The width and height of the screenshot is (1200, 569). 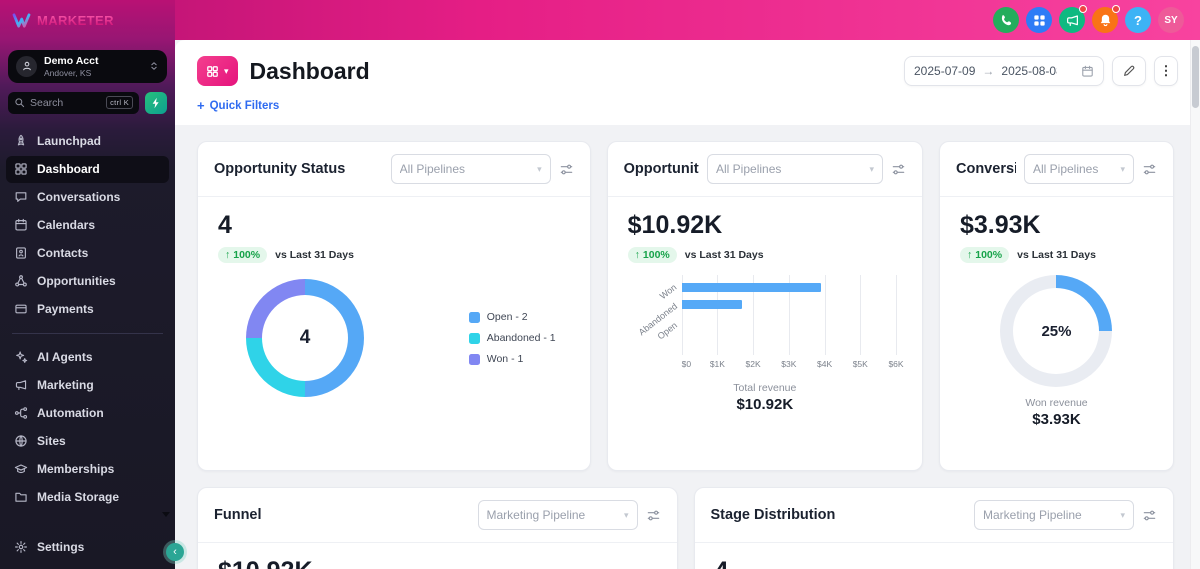 What do you see at coordinates (76, 281) in the screenshot?
I see `sidebar-item-label: Opportunities` at bounding box center [76, 281].